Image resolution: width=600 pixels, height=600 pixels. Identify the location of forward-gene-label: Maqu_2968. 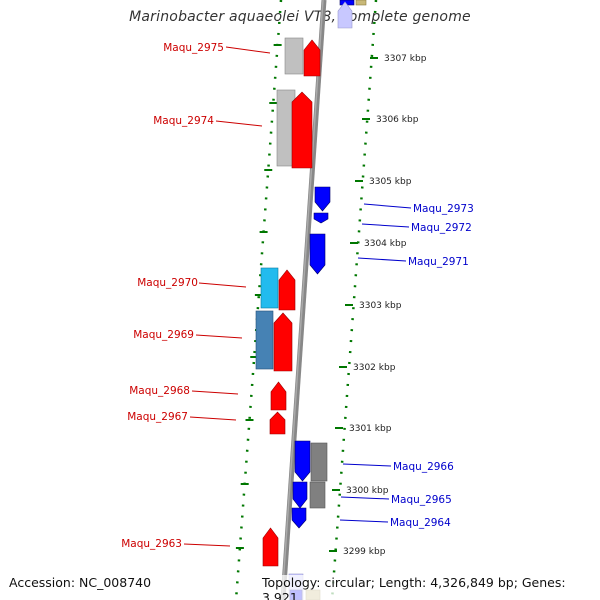
(159, 391).